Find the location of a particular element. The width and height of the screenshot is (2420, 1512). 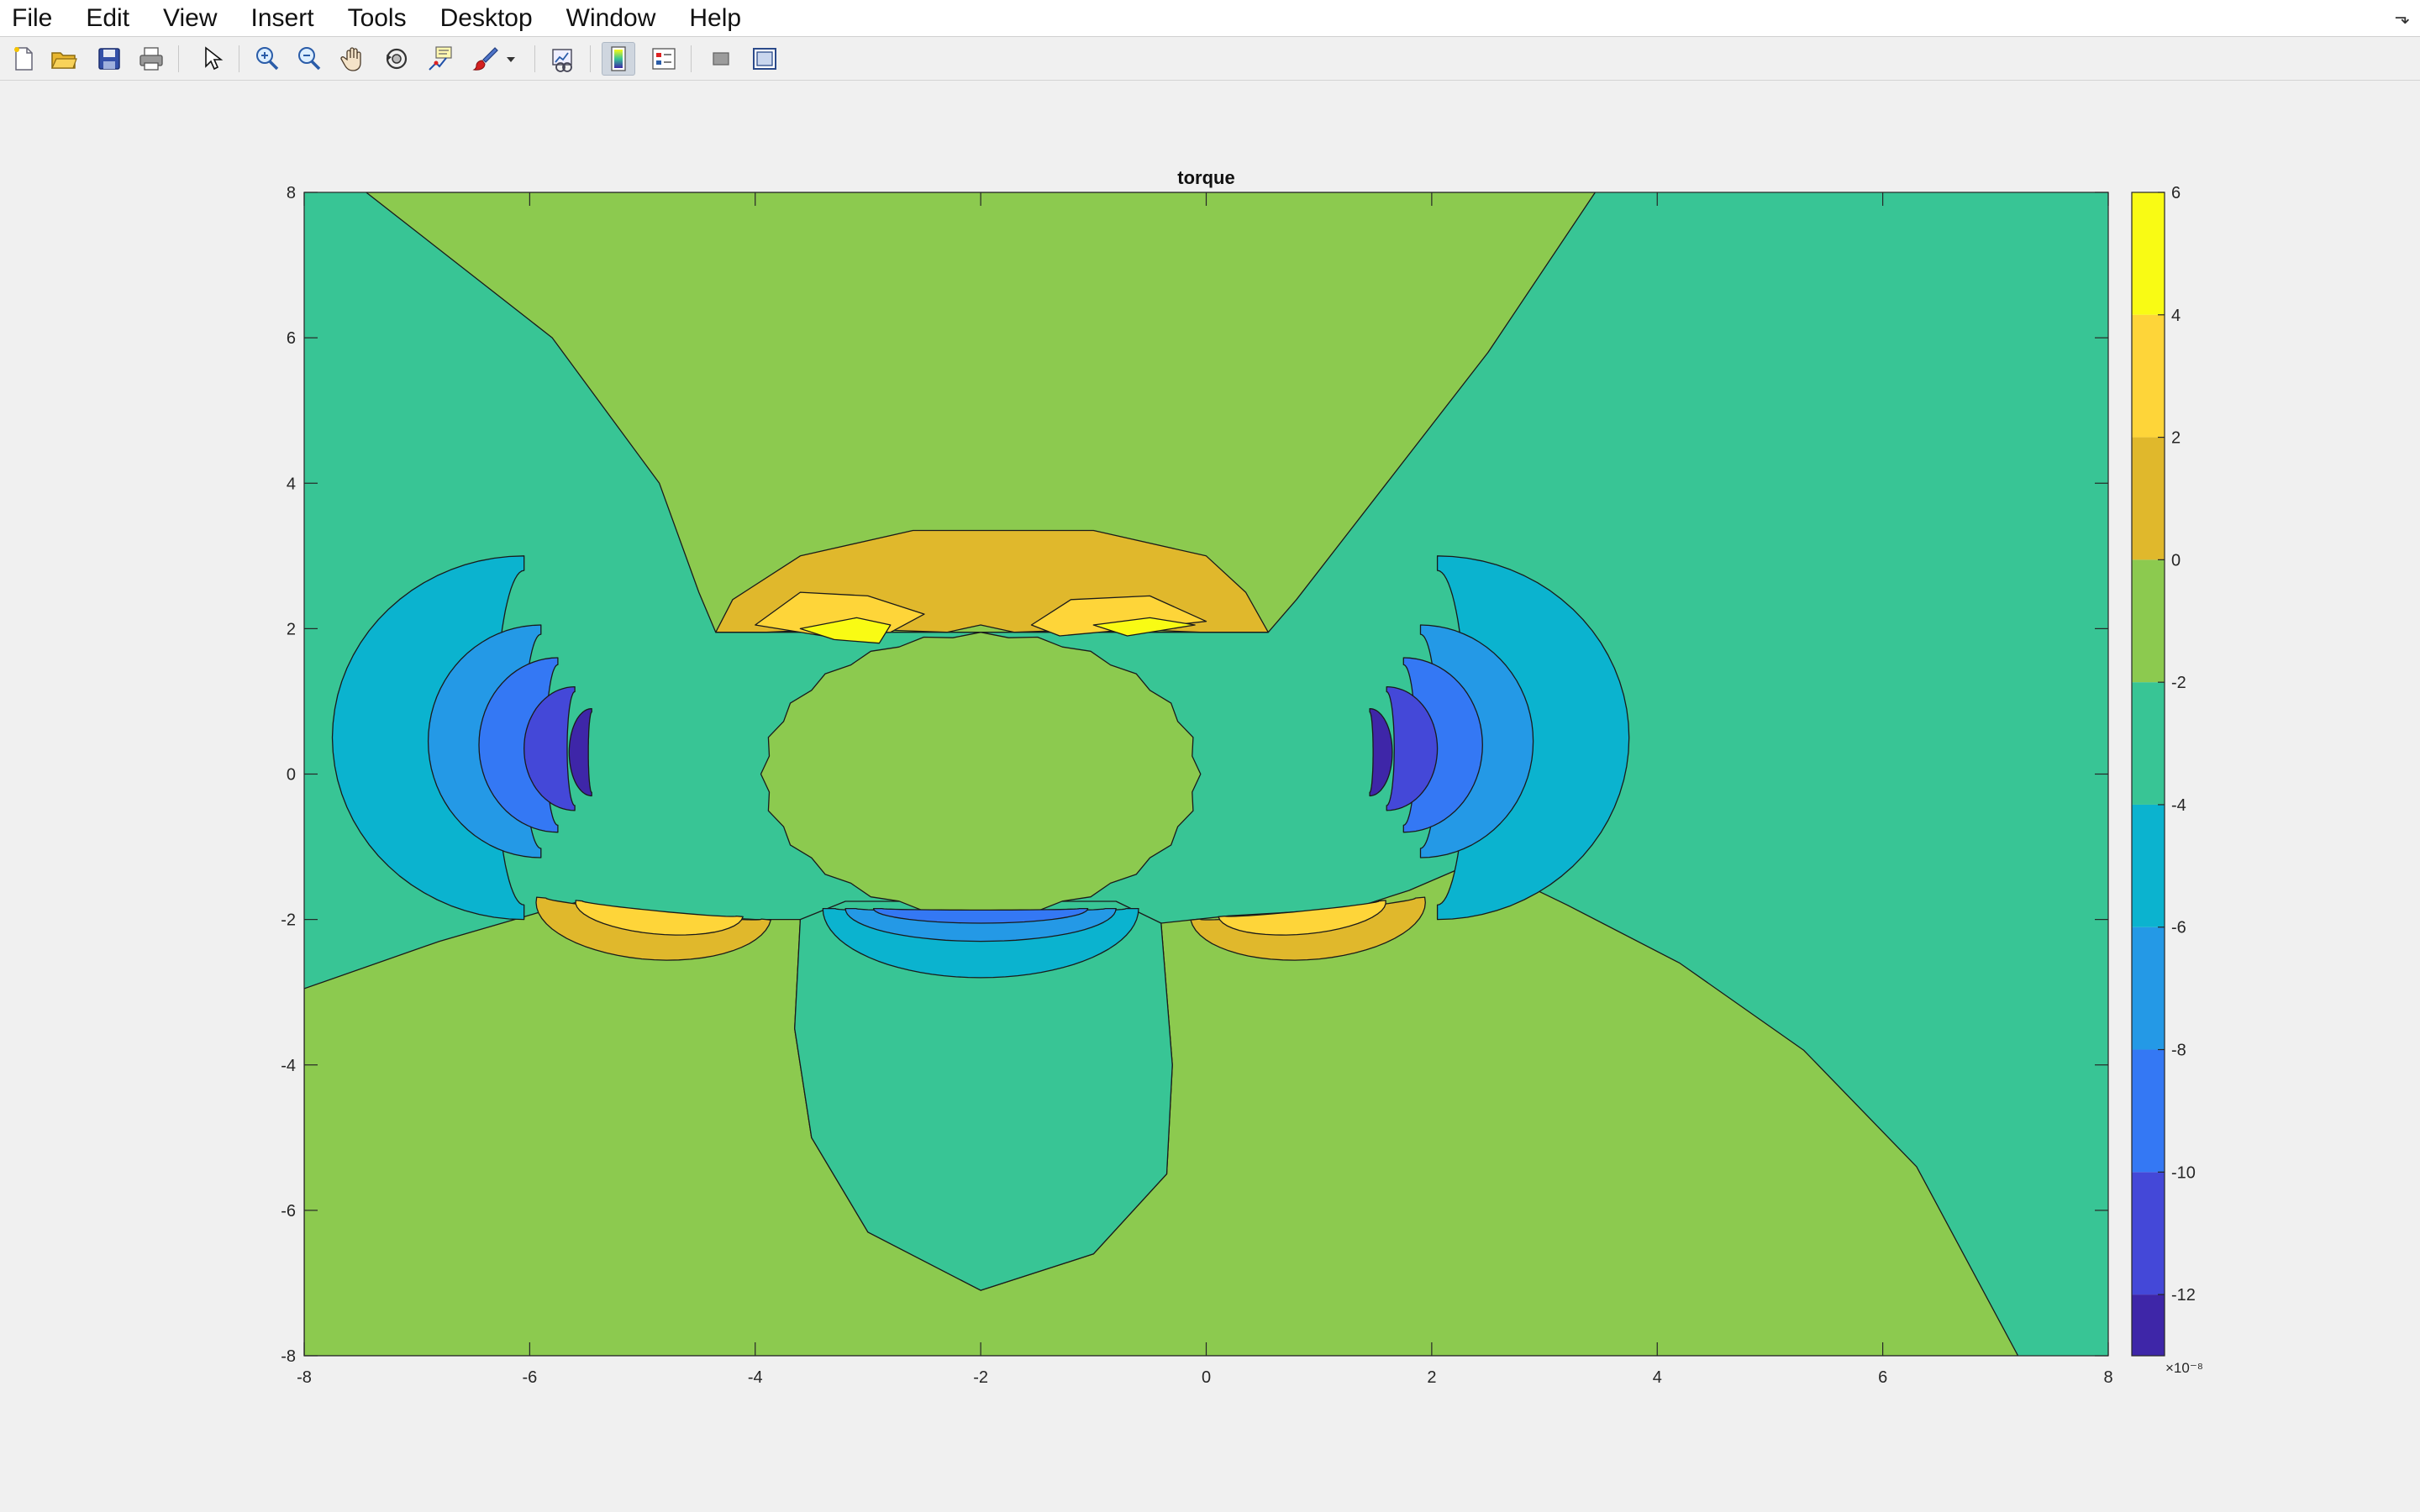

y-tick-label: 6 is located at coordinates (291, 338).